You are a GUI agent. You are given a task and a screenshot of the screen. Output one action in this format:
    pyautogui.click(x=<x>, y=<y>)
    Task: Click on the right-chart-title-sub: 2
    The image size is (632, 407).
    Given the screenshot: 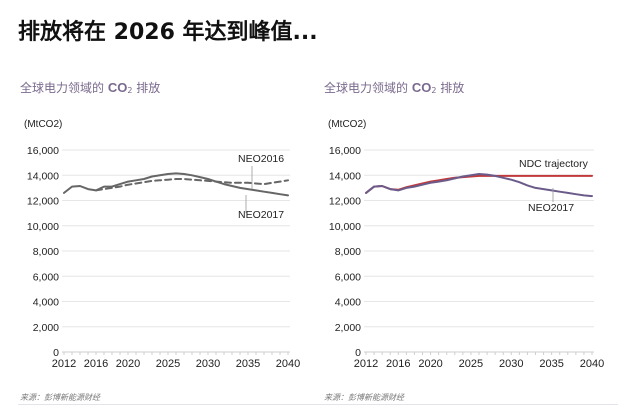 What is the action you would take?
    pyautogui.click(x=434, y=90)
    